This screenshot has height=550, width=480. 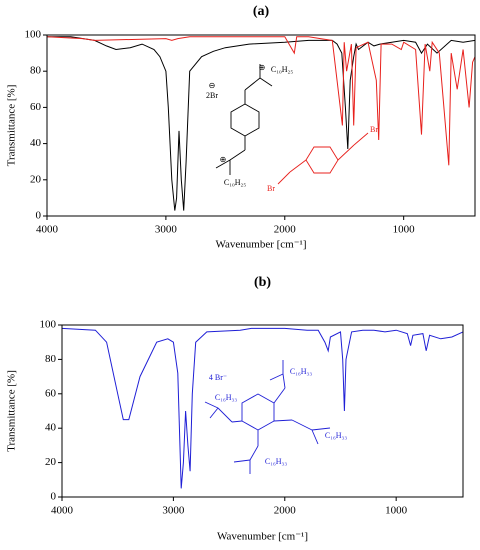 I want to click on panel-title: (a), so click(x=261, y=11).